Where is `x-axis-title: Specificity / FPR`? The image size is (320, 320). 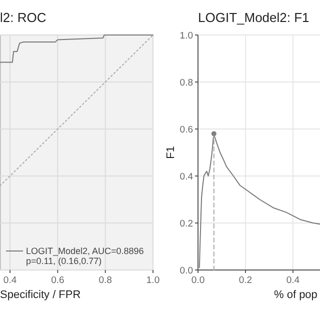
x-axis-title: Specificity / FPR is located at coordinates (40, 295).